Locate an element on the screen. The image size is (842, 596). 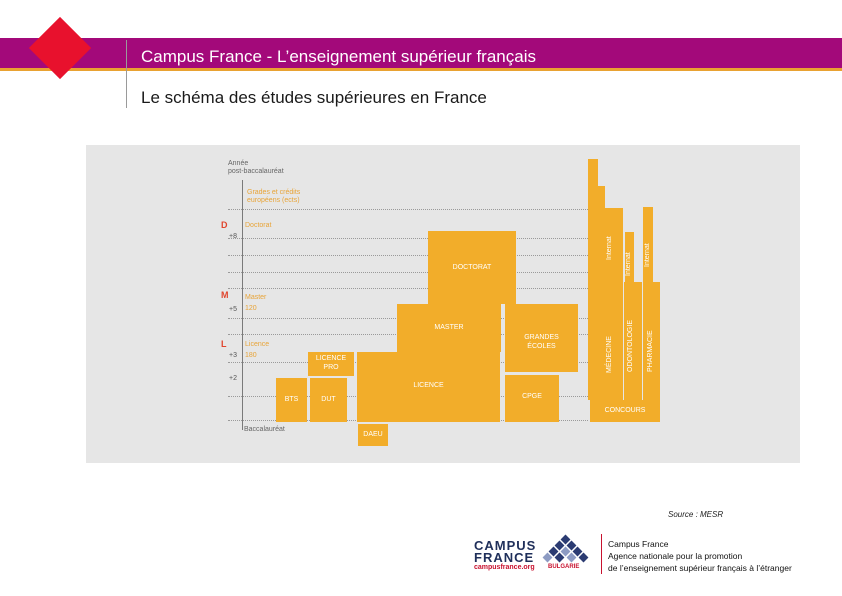
axis-title-line2: post-baccalauréat is located at coordinates (256, 171).